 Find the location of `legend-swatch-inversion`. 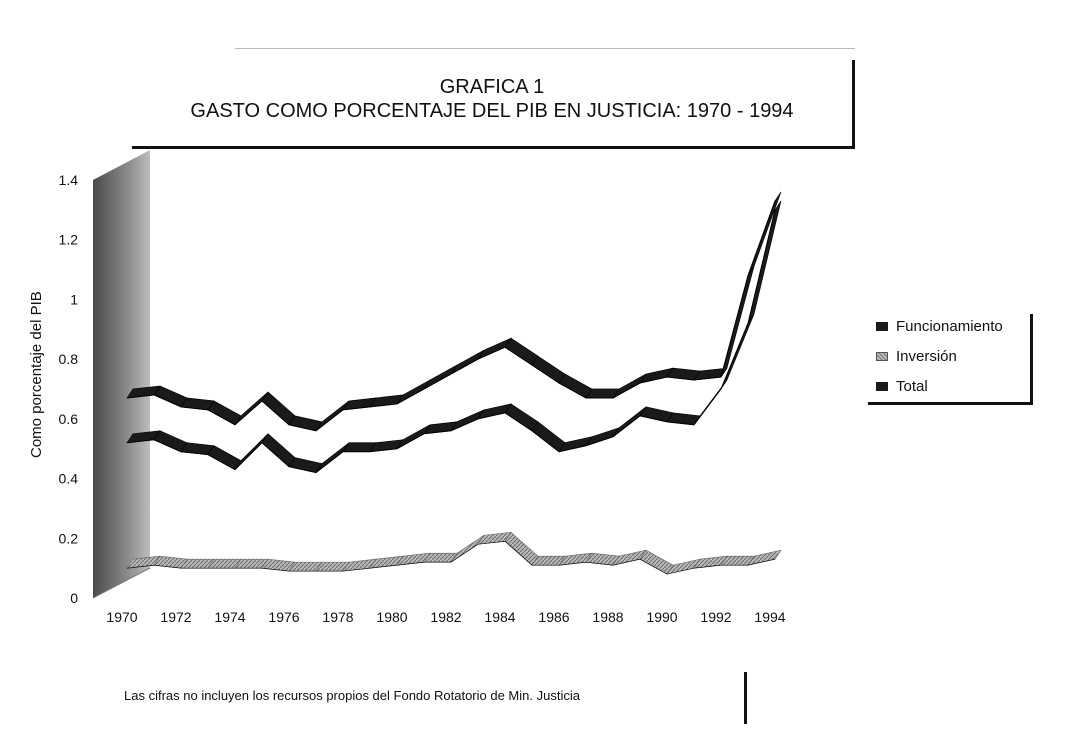

legend-swatch-inversion is located at coordinates (882, 356).